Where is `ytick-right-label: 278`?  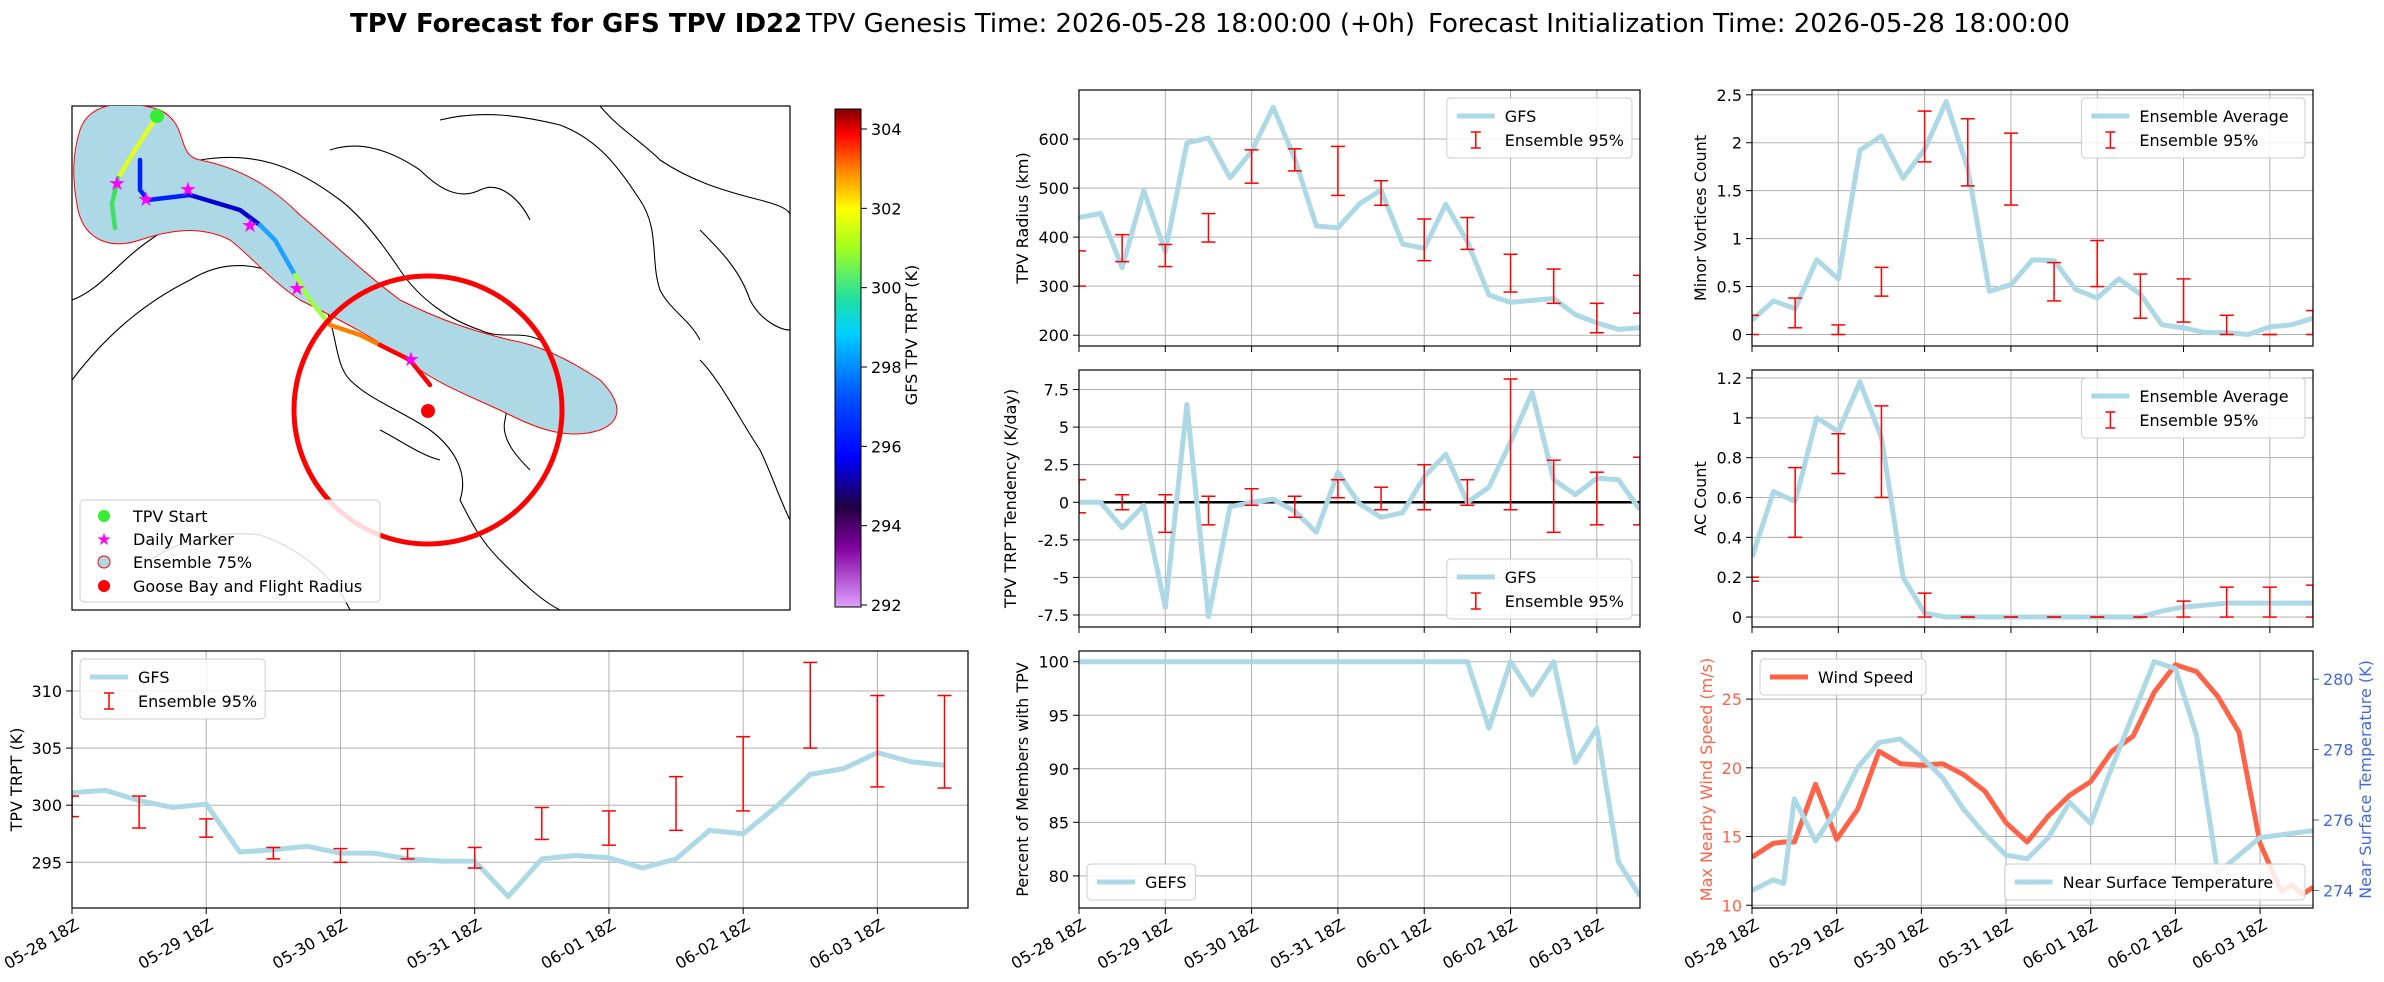 ytick-right-label: 278 is located at coordinates (2338, 750).